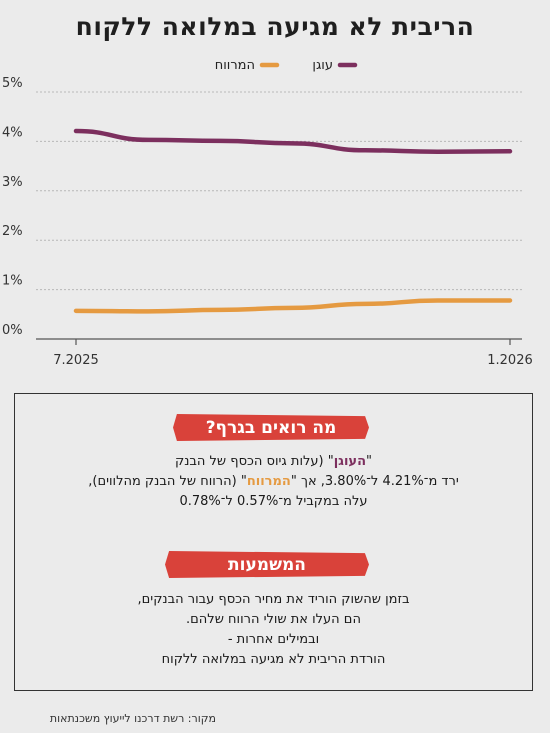 This screenshot has height=733, width=550. I want to click on chart-title: הריבית לא מגיעה במלואה ללקוח, so click(275, 26).